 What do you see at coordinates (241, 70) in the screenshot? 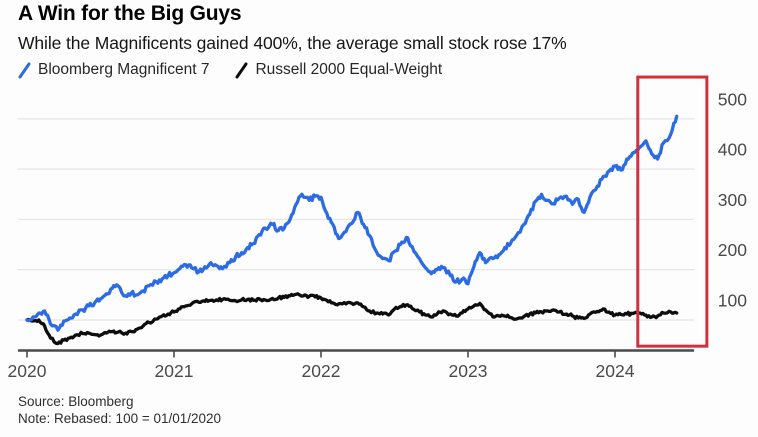
I see `black-slash-icon` at bounding box center [241, 70].